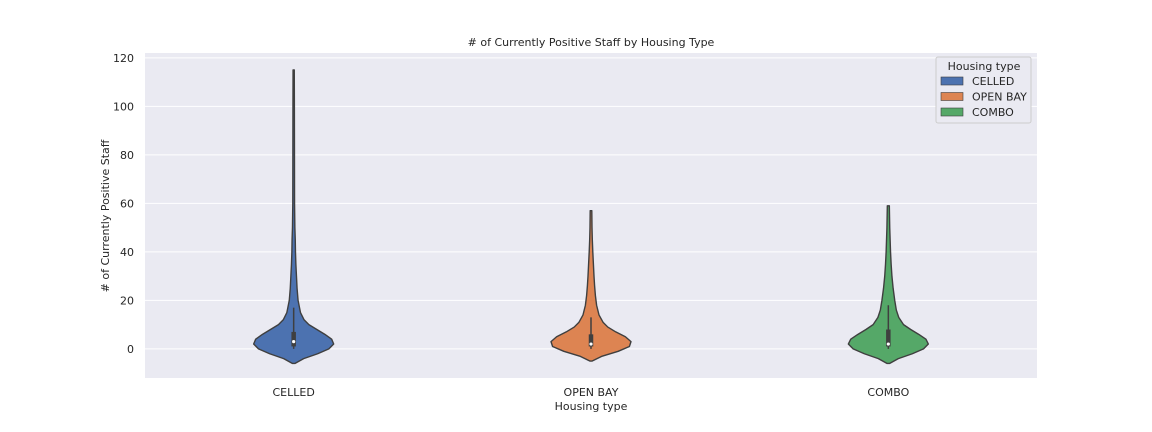 The image size is (1152, 432). I want to click on x-tick-label: OPEN BAY, so click(591, 392).